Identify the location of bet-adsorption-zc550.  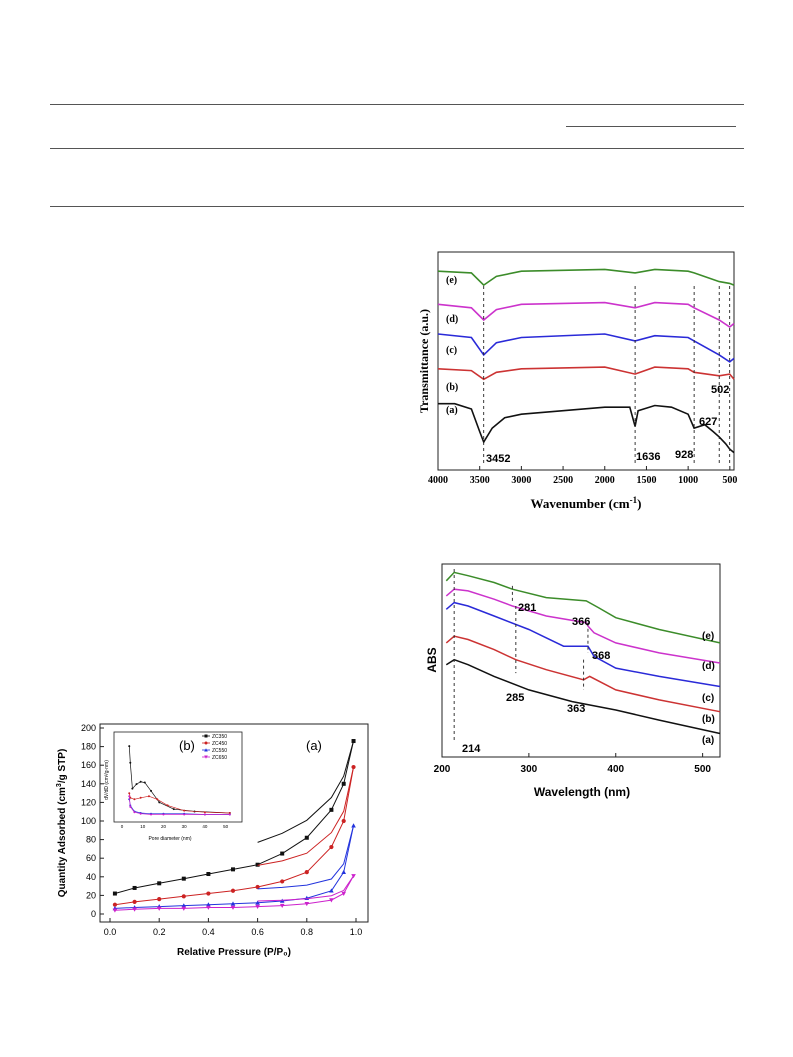
(234, 867).